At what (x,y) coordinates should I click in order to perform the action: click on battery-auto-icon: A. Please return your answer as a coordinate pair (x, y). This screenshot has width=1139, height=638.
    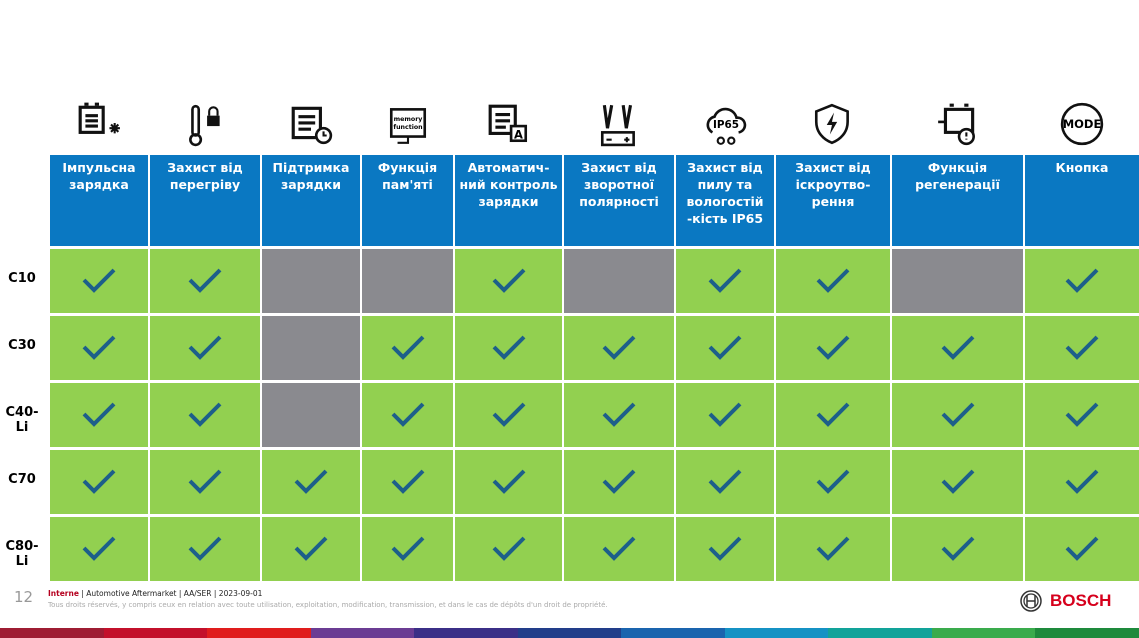
    Looking at the image, I should click on (508, 124).